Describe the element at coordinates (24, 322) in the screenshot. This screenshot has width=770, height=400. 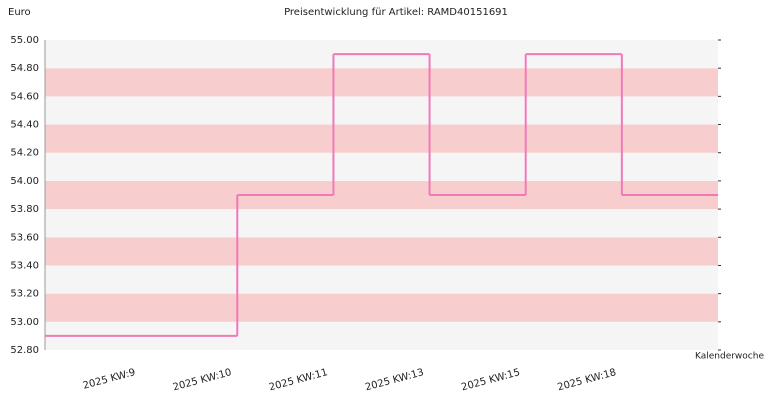
I see `y-tick-label: 53.00` at that location.